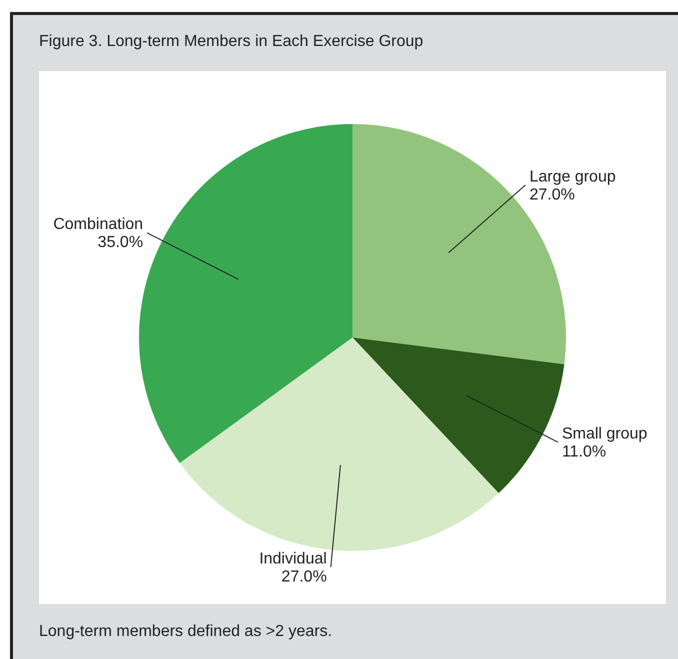  What do you see at coordinates (185, 632) in the screenshot?
I see `text: Long-term members defined as >2 years.` at bounding box center [185, 632].